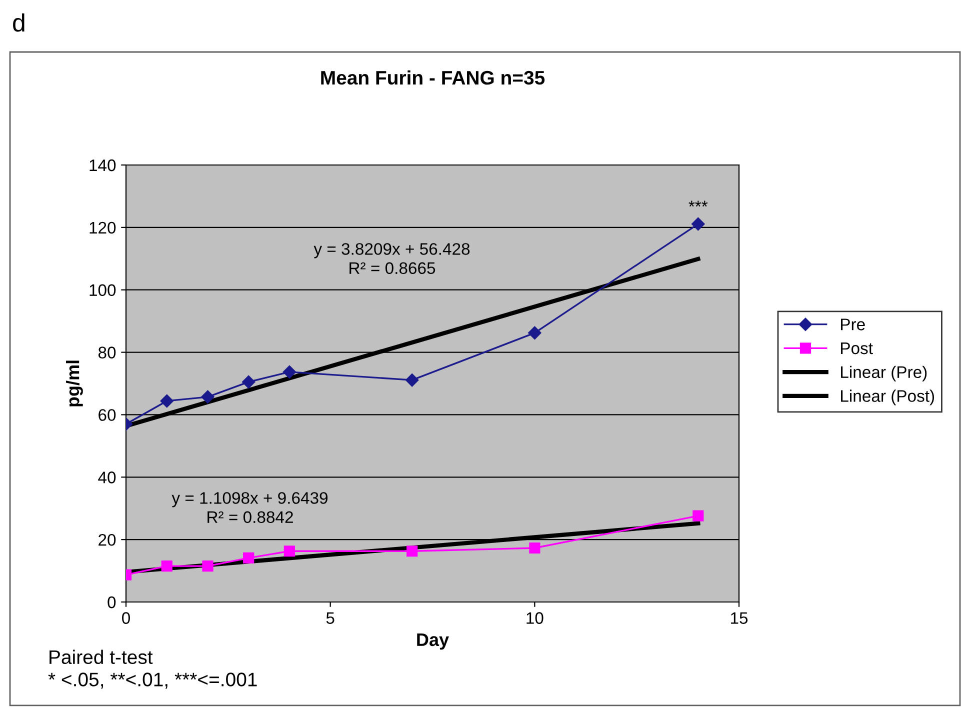 This screenshot has height=709, width=961. I want to click on y-tick-label: 20, so click(107, 540).